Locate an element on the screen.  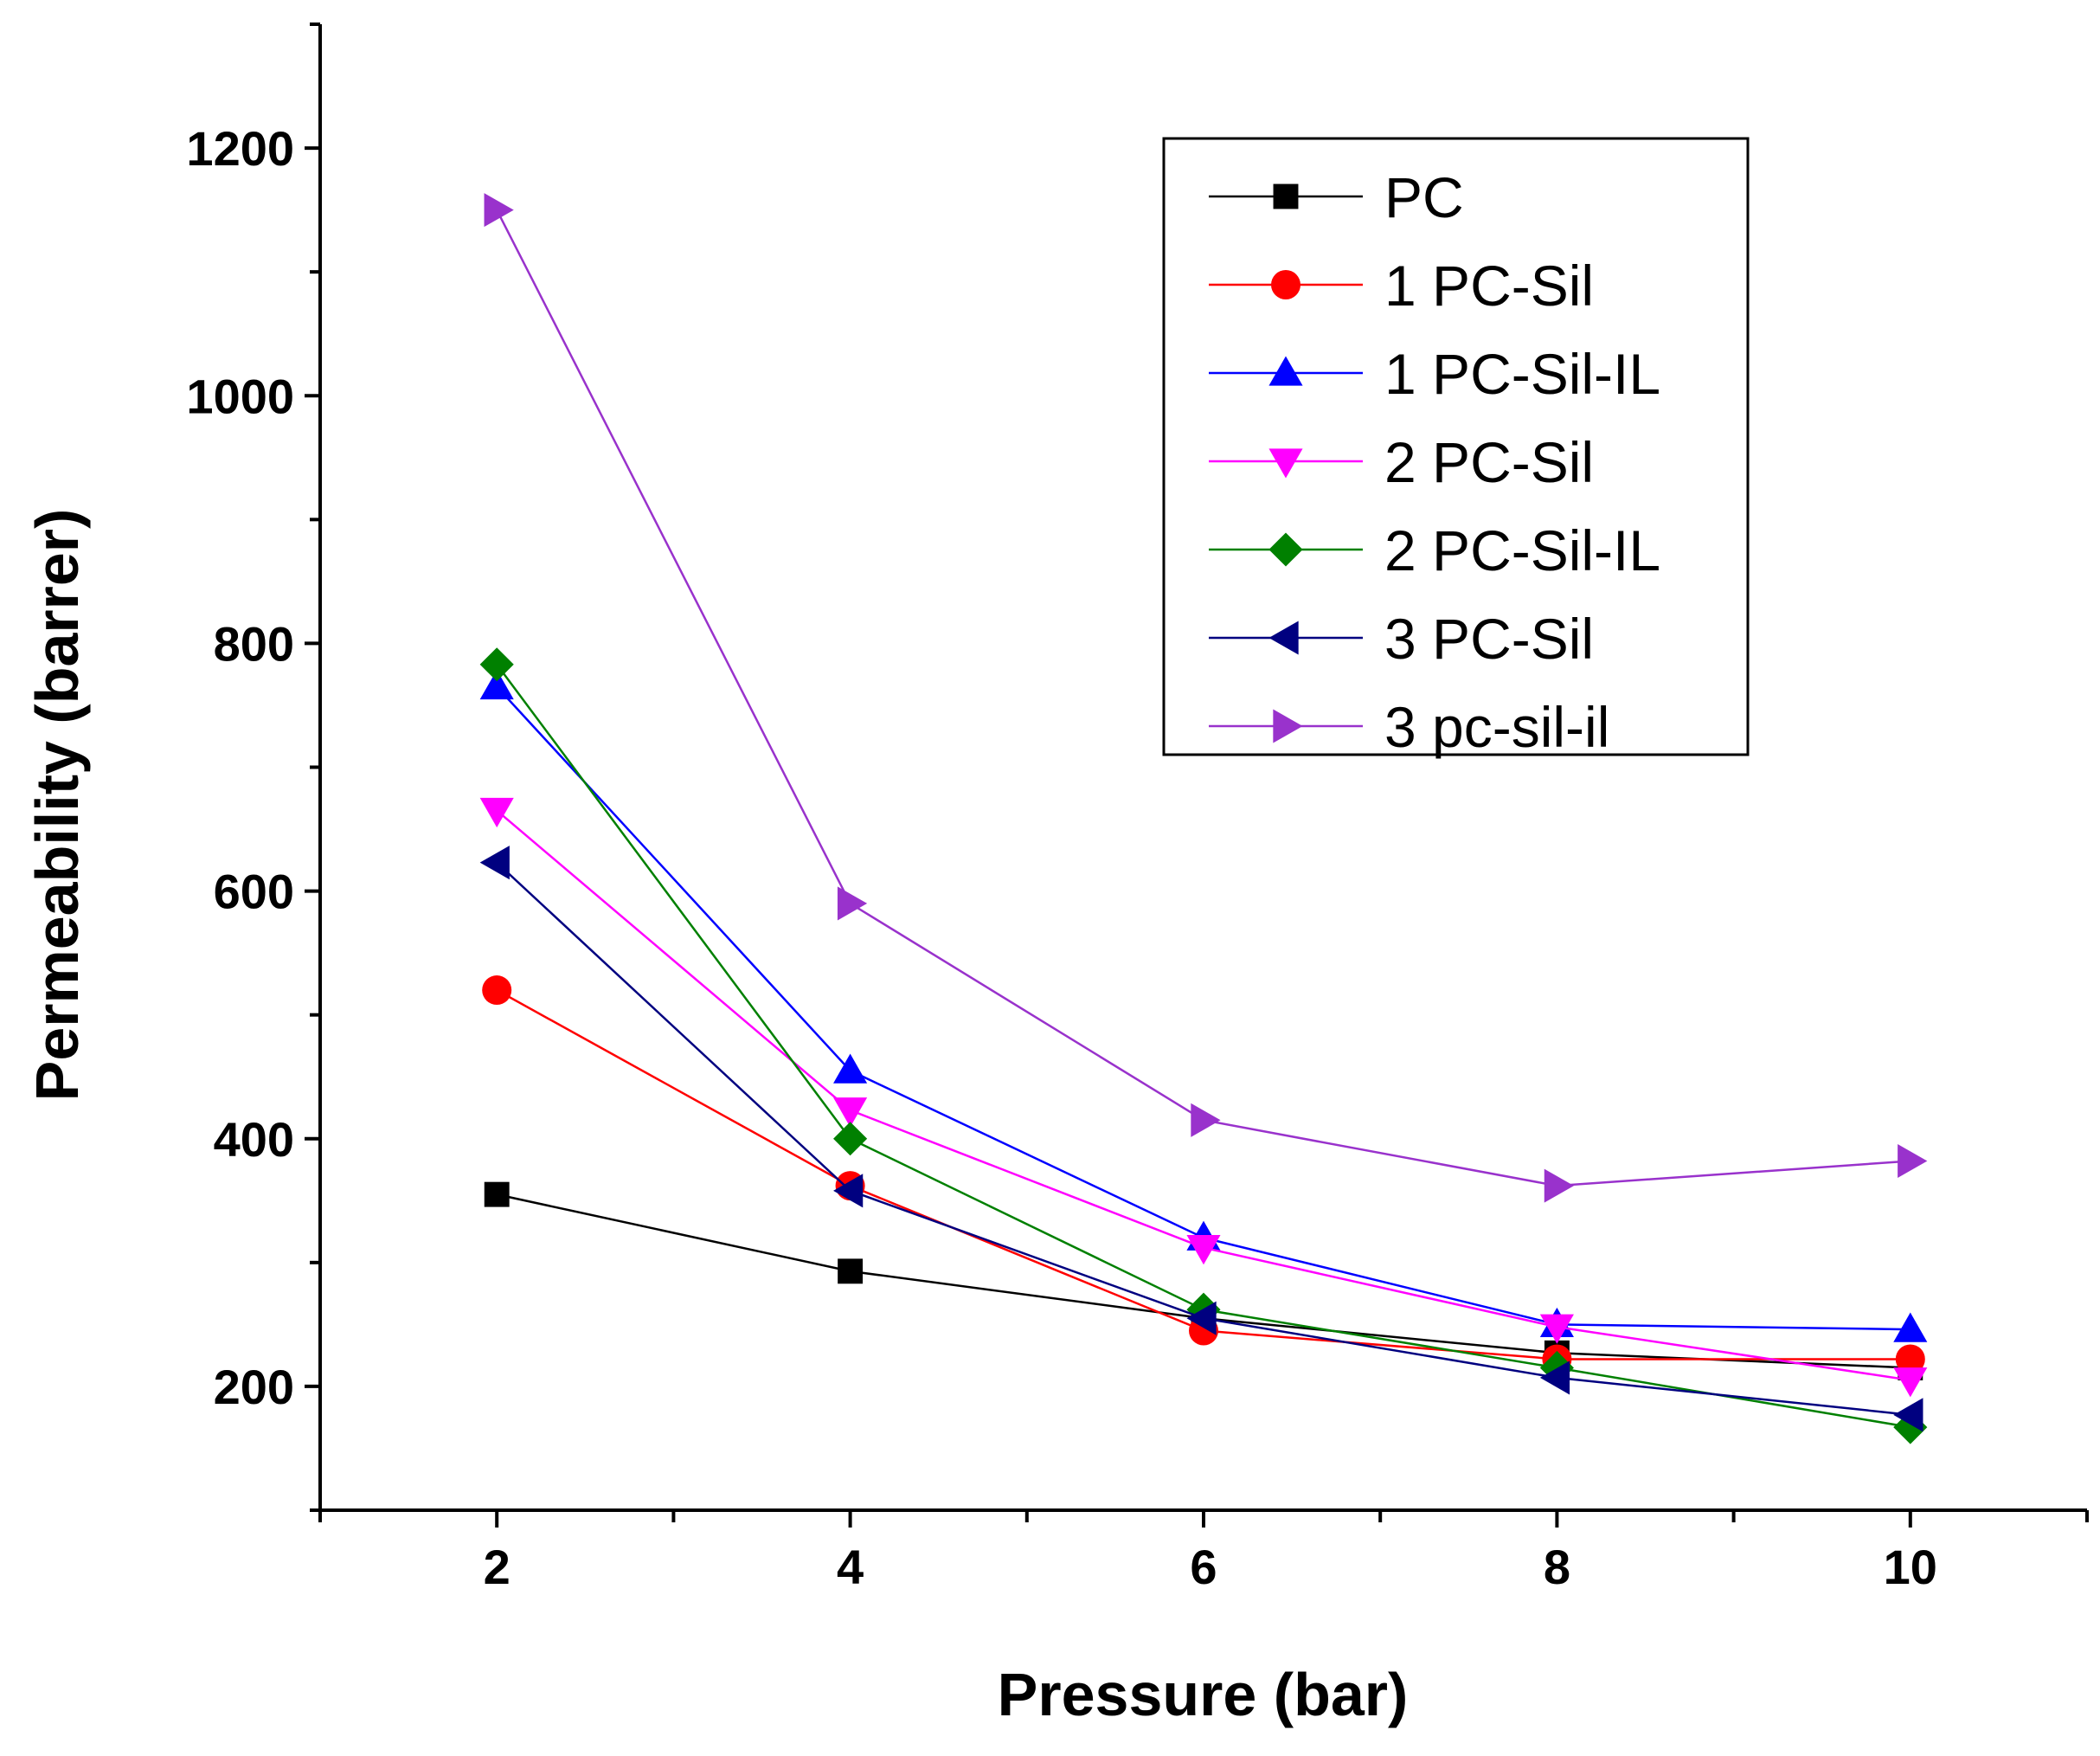
legend-box is located at coordinates (1456, 447).